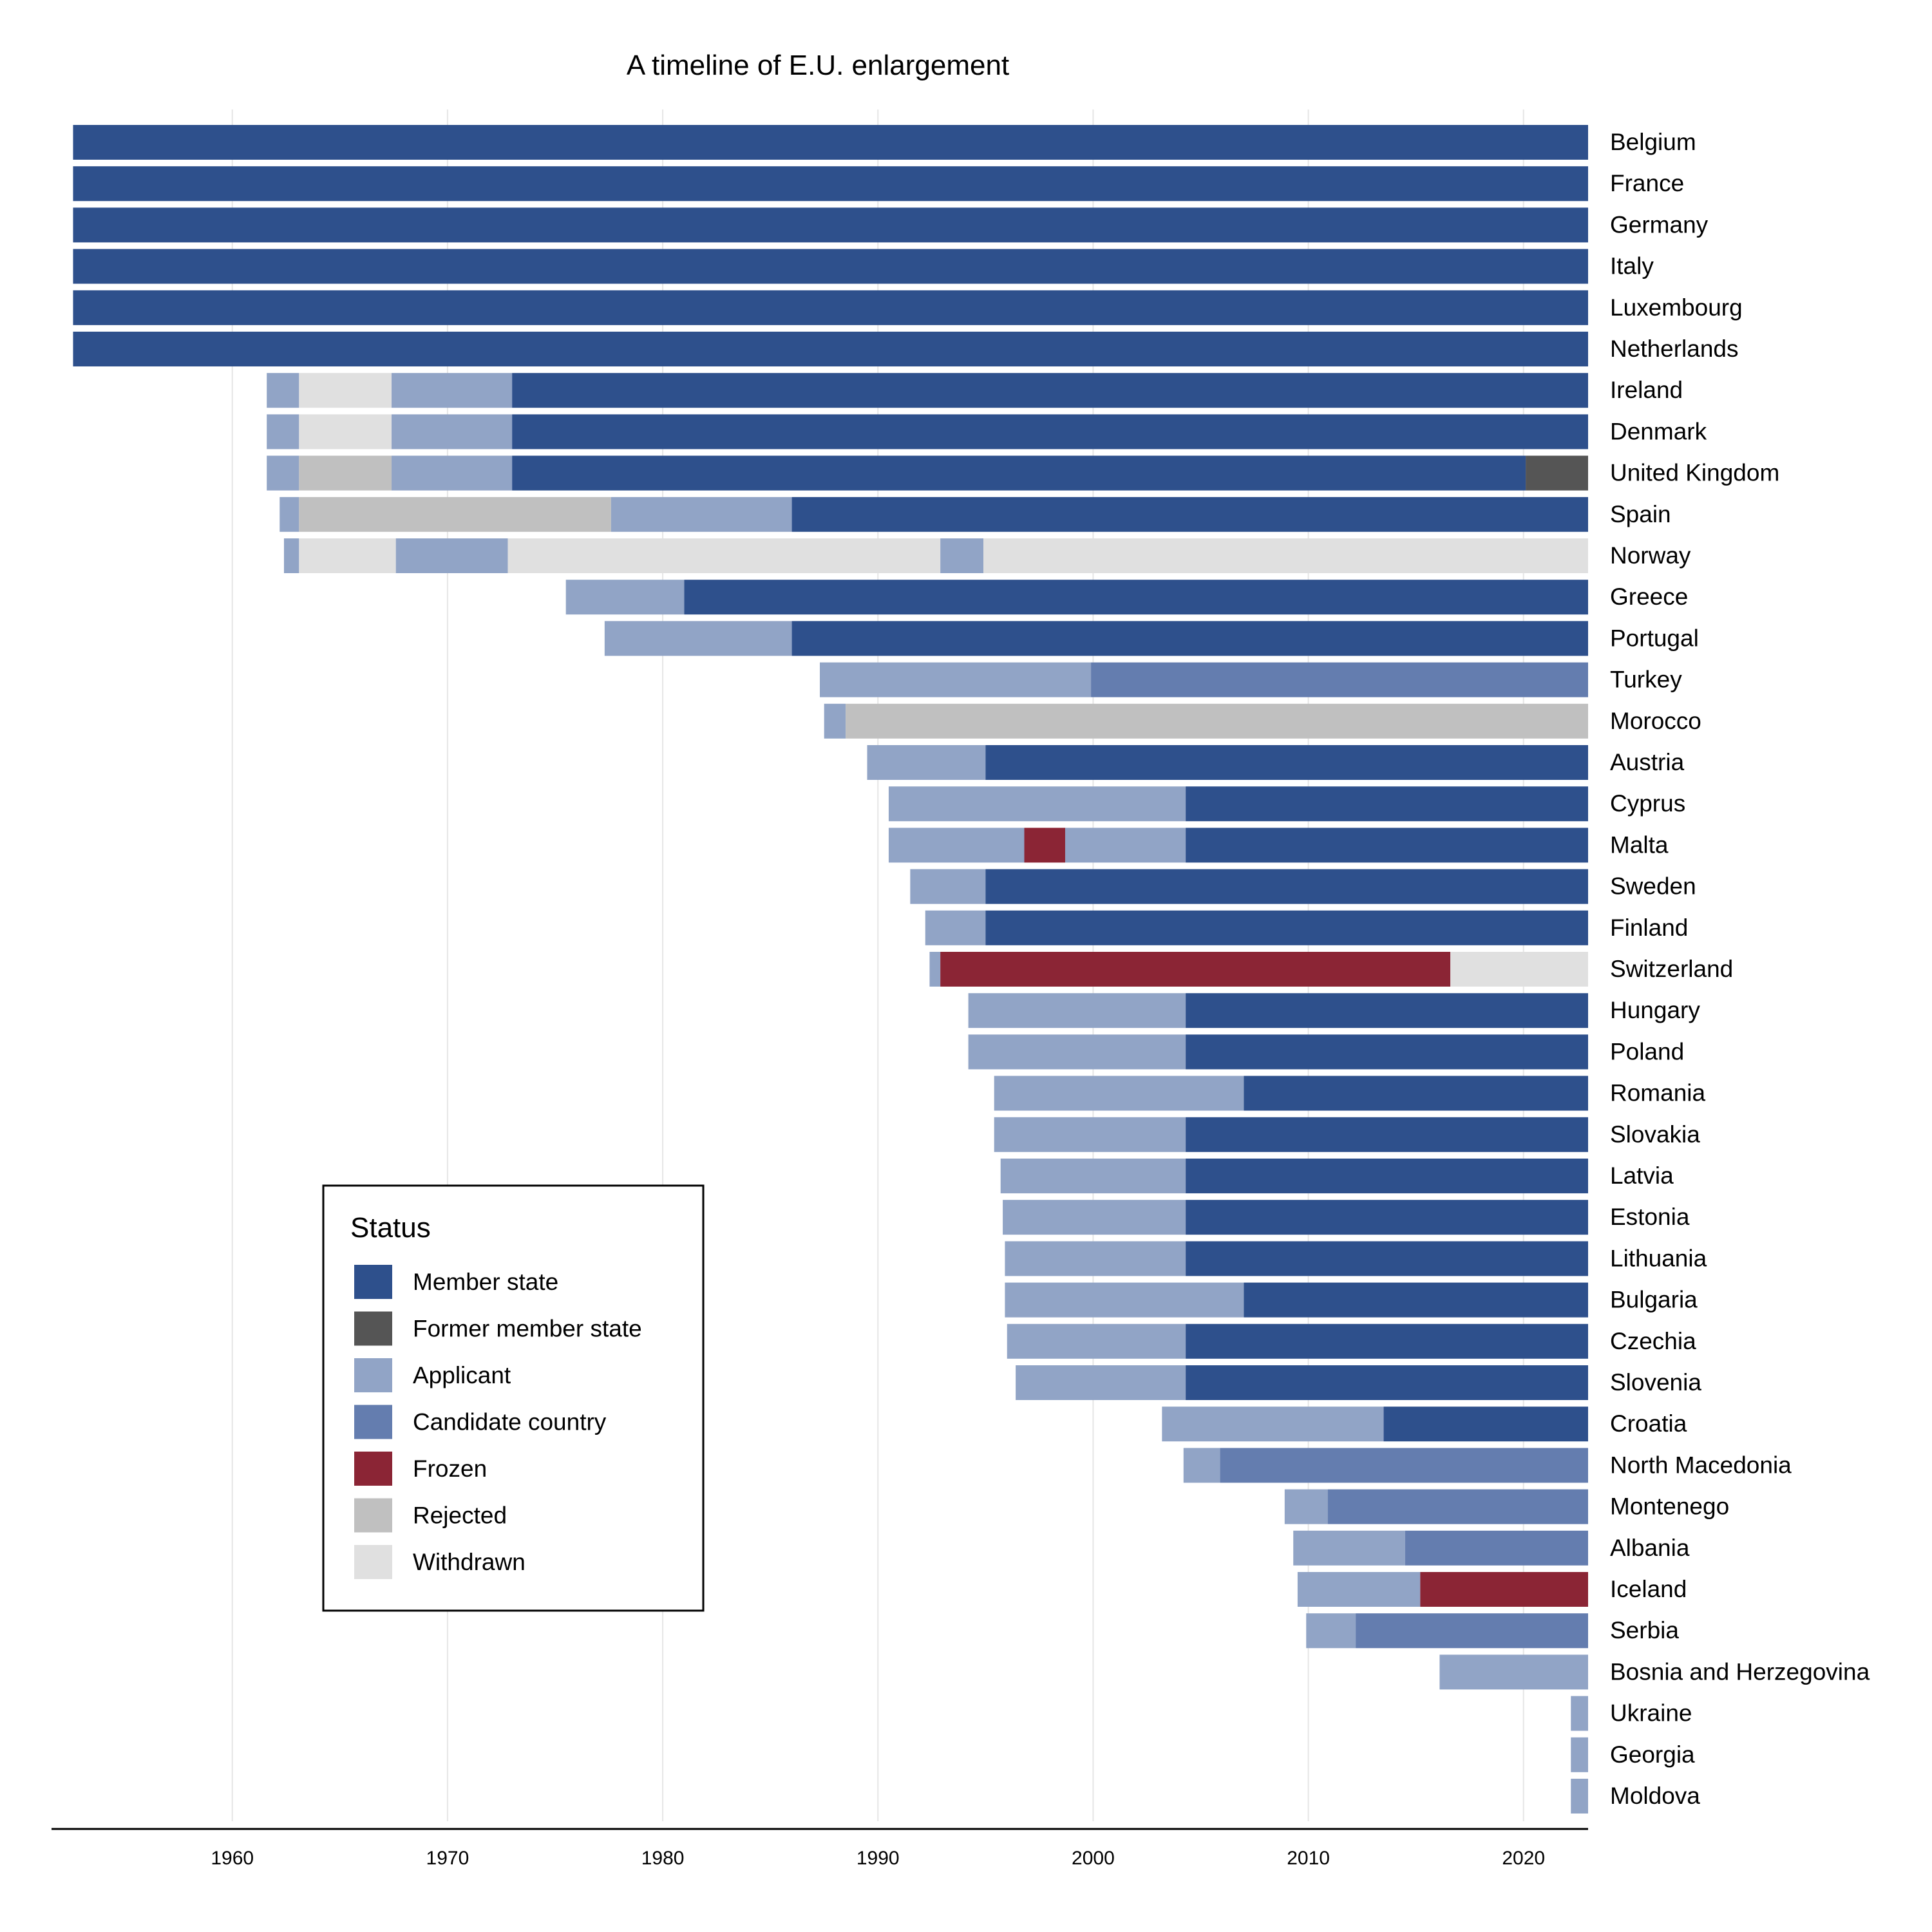  What do you see at coordinates (1669, 1506) in the screenshot?
I see `country-label-montenego: Montenego` at bounding box center [1669, 1506].